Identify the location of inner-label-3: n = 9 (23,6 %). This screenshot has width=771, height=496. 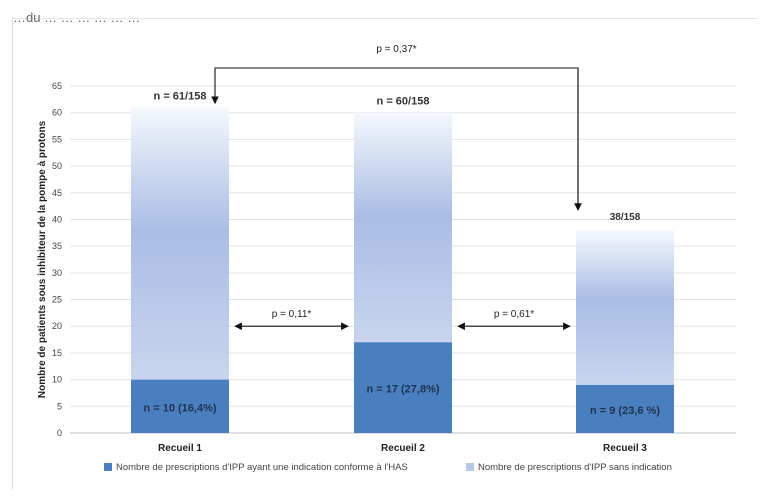
(625, 411).